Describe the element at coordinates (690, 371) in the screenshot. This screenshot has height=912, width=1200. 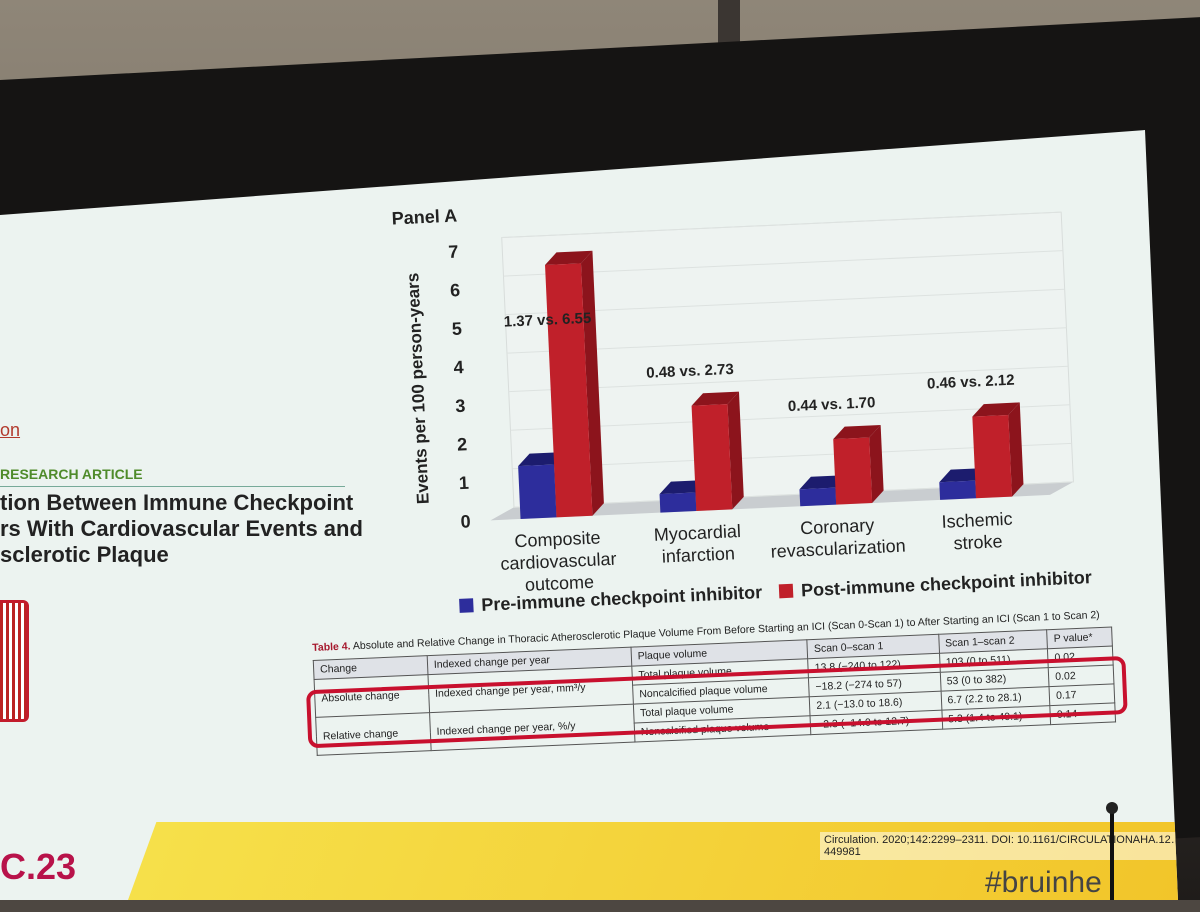
I see `data-label: 0.48 vs. 2.73` at that location.